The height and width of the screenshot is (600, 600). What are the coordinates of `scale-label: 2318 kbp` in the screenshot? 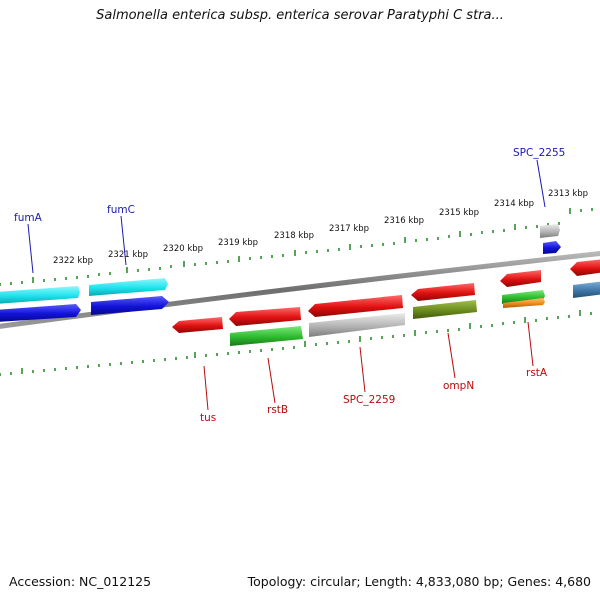 It's located at (294, 236).